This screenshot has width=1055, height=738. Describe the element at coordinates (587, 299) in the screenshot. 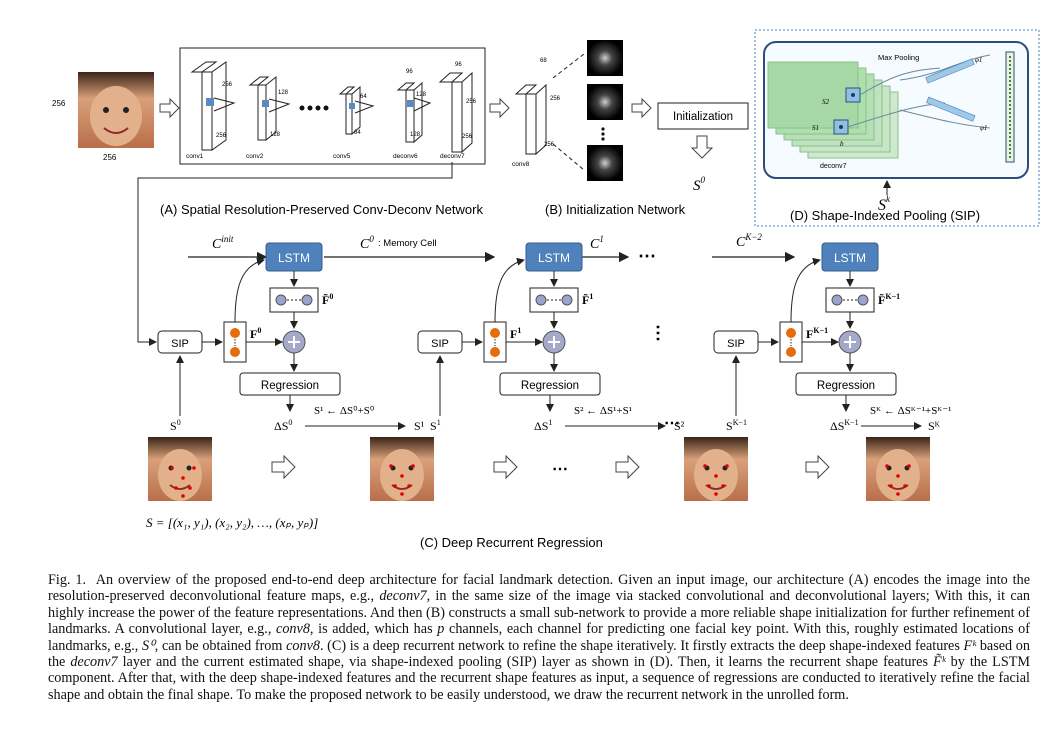

I see `ftilde-label: F̃1` at that location.